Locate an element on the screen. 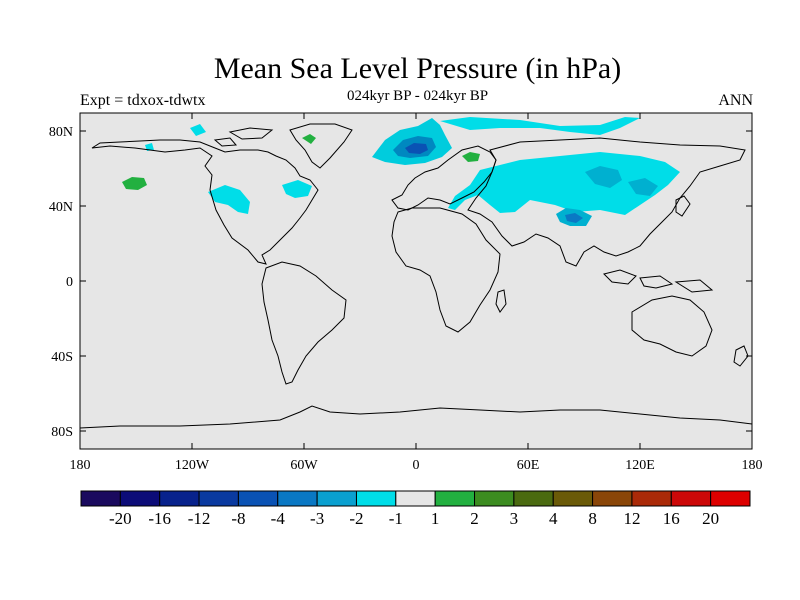 This screenshot has height=600, width=800. season-label: ANN is located at coordinates (735, 100).